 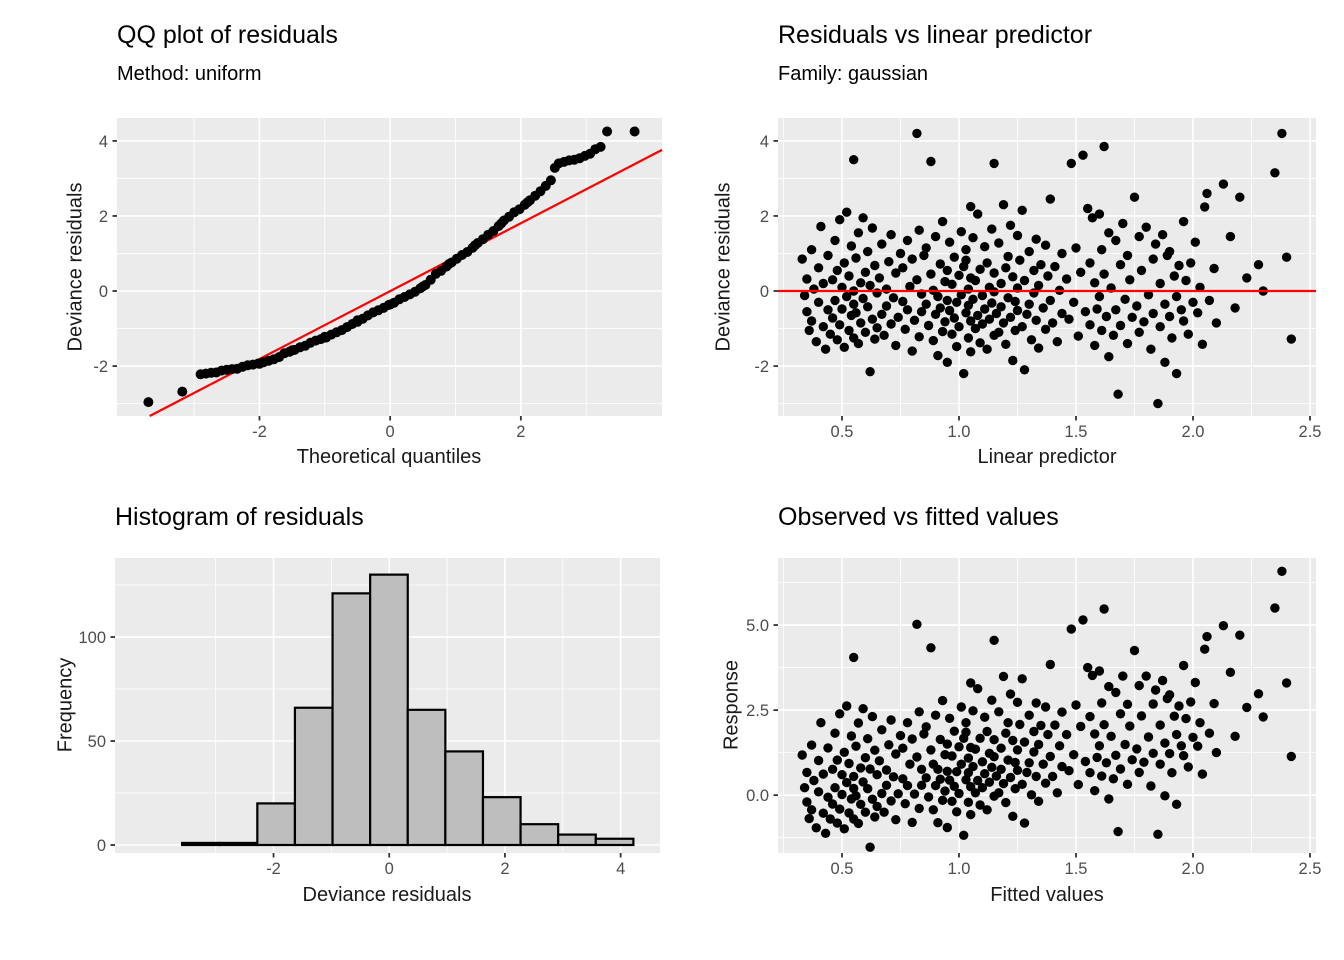 What do you see at coordinates (757, 796) in the screenshot?
I see `tick-label: 0.0` at bounding box center [757, 796].